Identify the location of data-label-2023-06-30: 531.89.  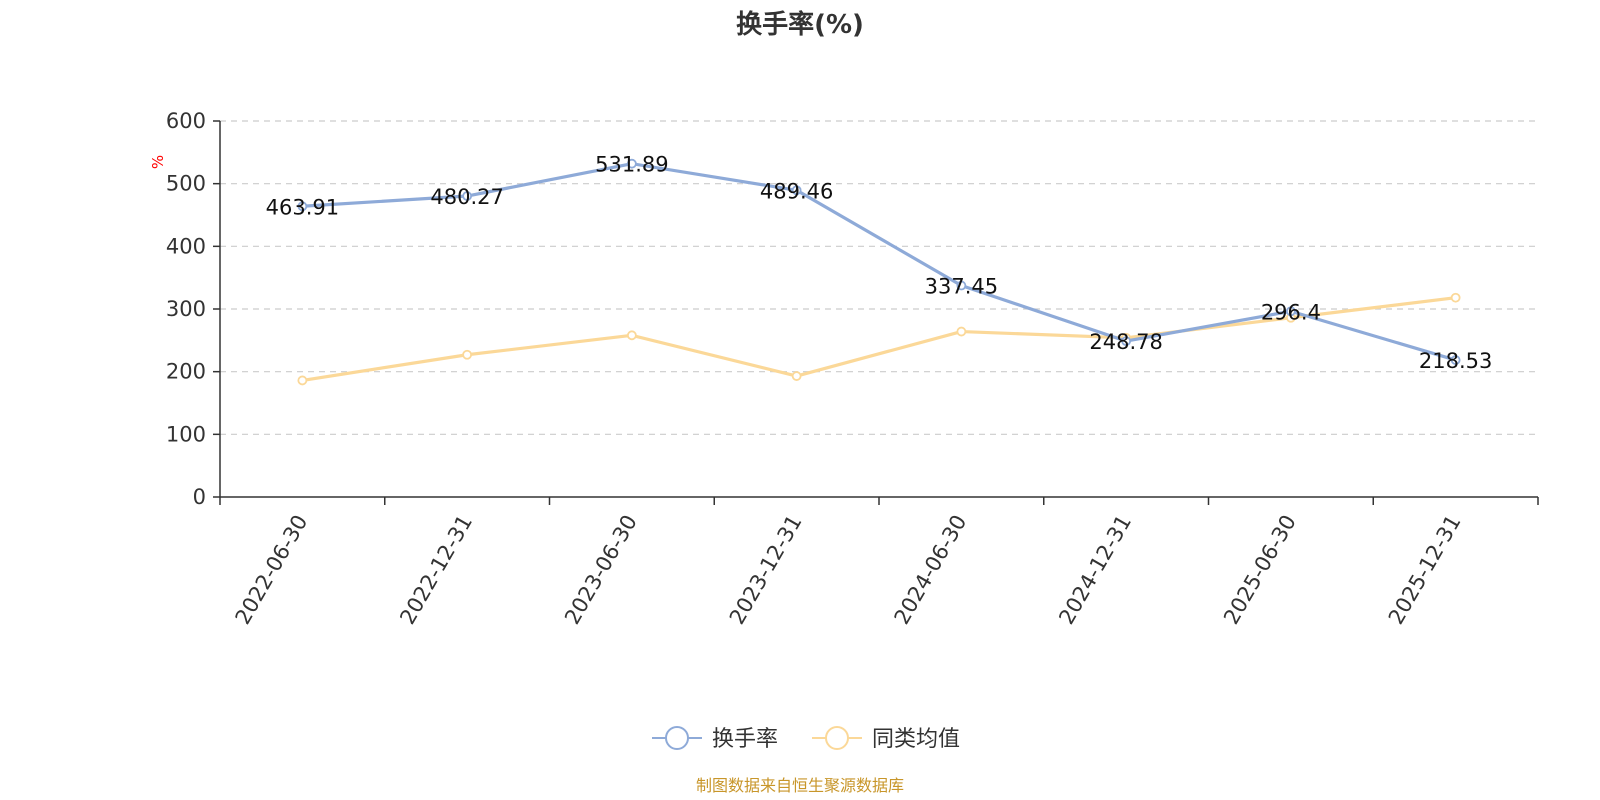
(631, 165).